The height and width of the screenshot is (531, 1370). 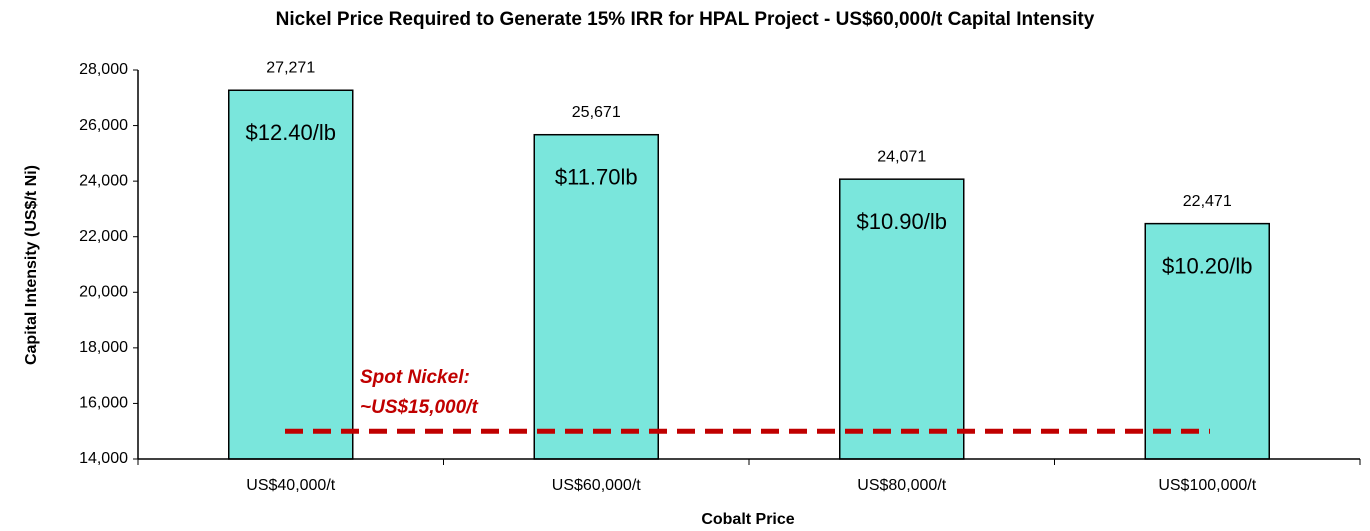 I want to click on bar-annotation: $10.90/lb, so click(x=901, y=221).